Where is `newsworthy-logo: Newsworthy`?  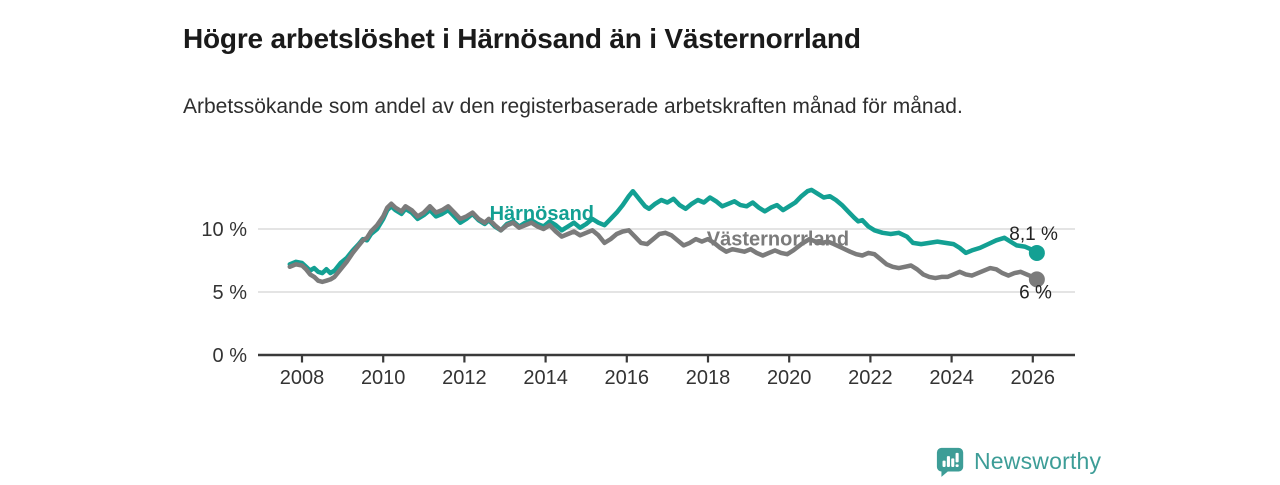 newsworthy-logo: Newsworthy is located at coordinates (1018, 461).